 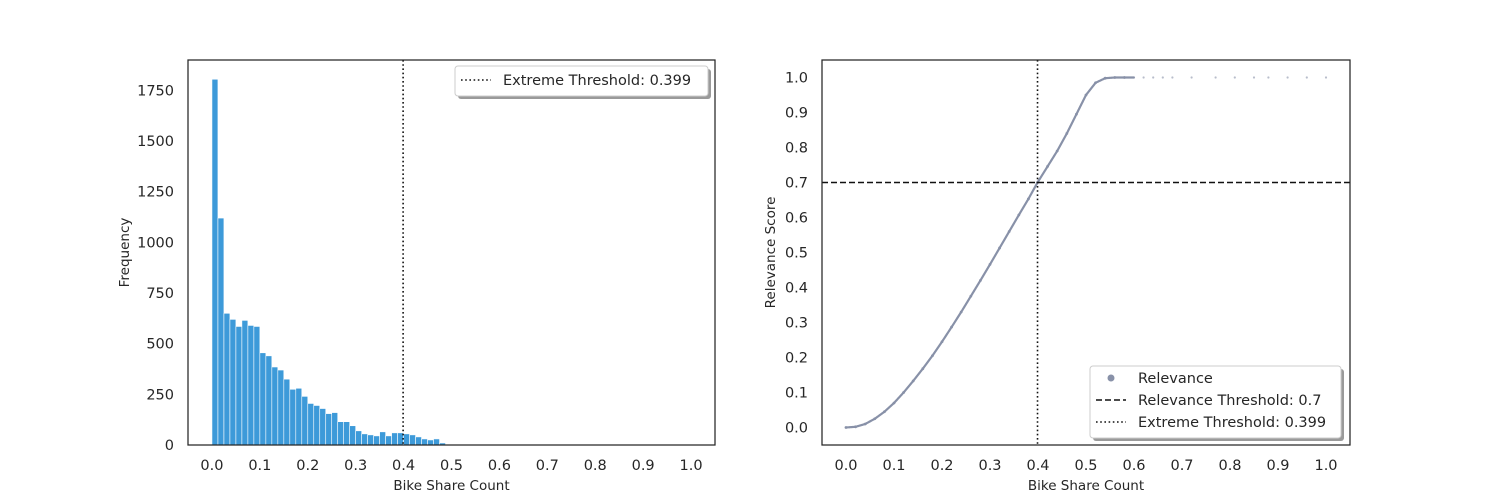 What do you see at coordinates (796, 289) in the screenshot?
I see `relevance-y-tick-label: 0.4` at bounding box center [796, 289].